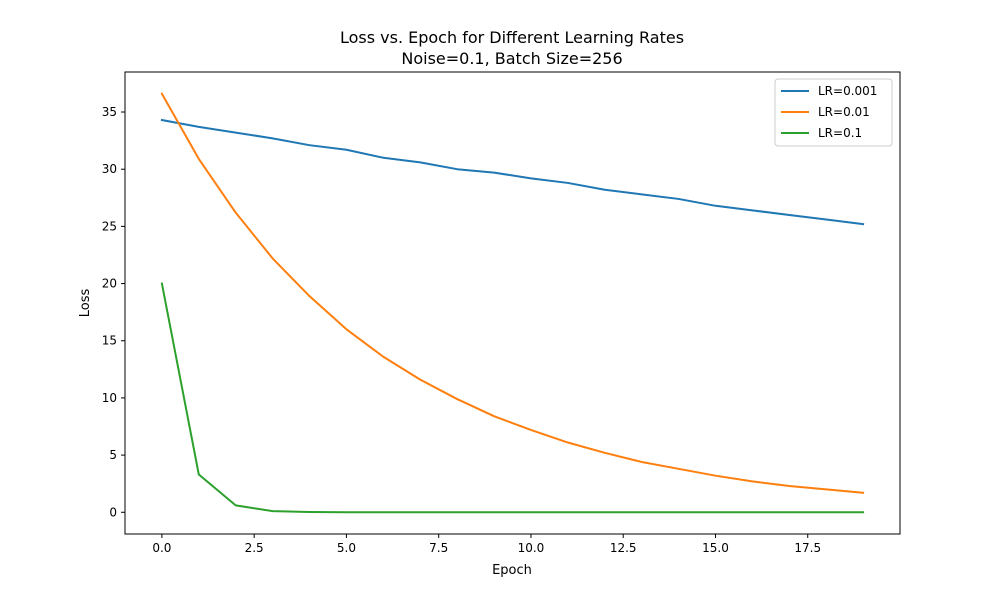 The image size is (1000, 600). Describe the element at coordinates (531, 548) in the screenshot. I see `x-tick-label: 10.0` at that location.